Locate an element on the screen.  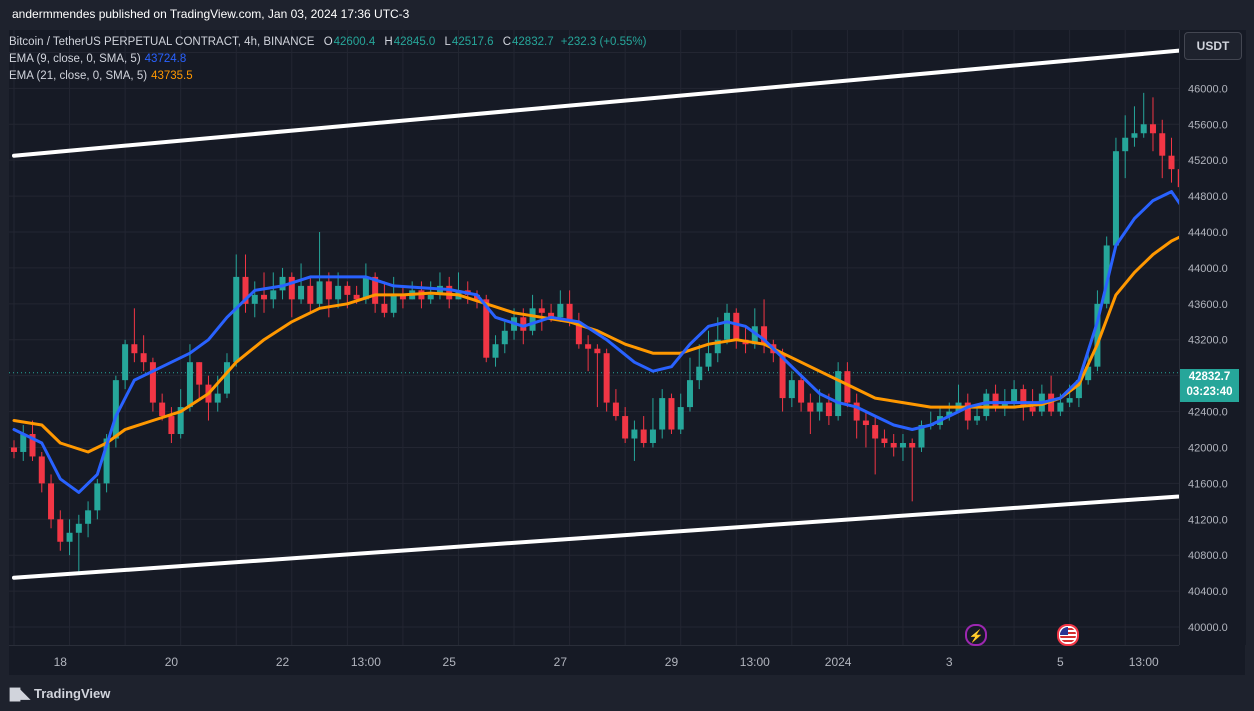
high-value: 42845.0 is located at coordinates (414, 42).